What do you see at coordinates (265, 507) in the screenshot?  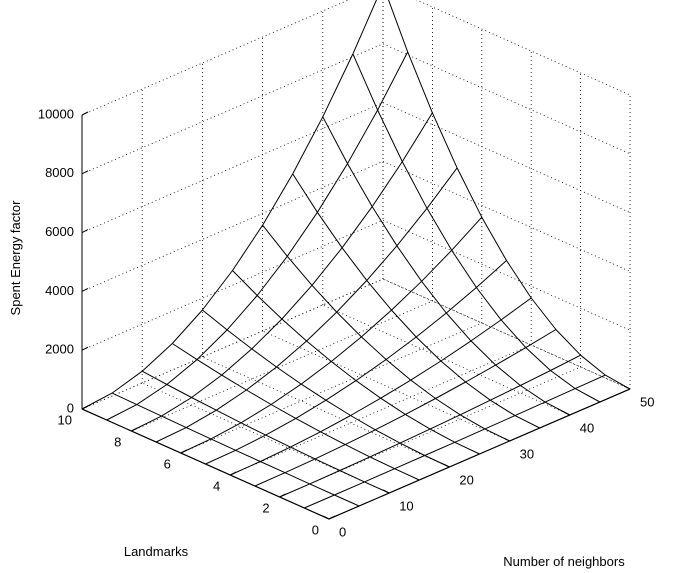 I see `y-tick-label: 2` at bounding box center [265, 507].